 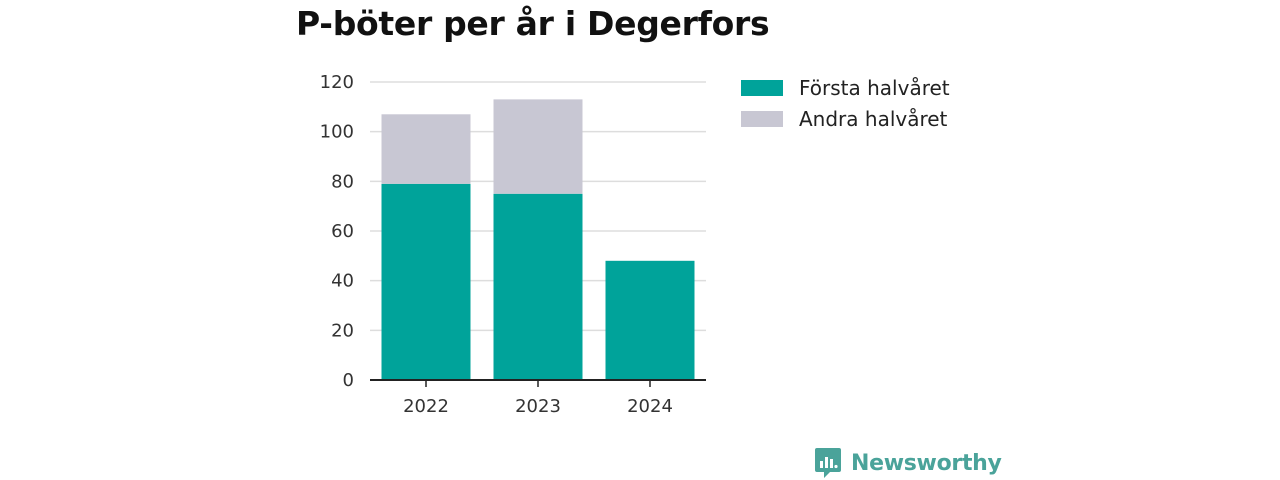 I want to click on y-tick-label: 80, so click(x=342, y=181).